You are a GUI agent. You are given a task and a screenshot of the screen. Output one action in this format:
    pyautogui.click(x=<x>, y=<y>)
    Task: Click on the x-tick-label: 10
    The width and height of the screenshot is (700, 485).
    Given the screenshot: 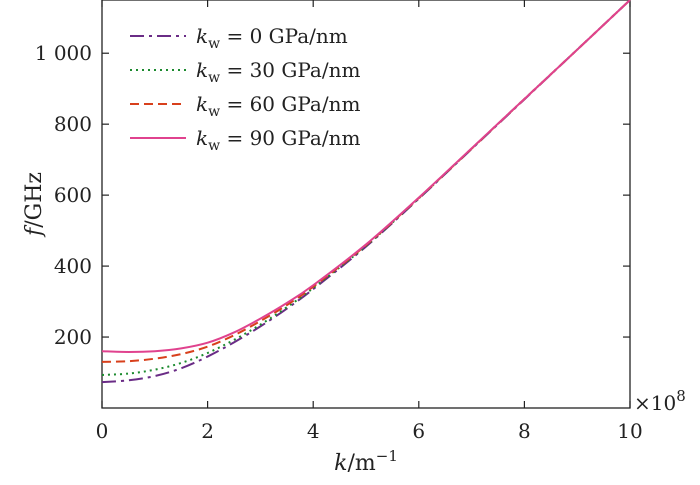 What is the action you would take?
    pyautogui.click(x=629, y=431)
    